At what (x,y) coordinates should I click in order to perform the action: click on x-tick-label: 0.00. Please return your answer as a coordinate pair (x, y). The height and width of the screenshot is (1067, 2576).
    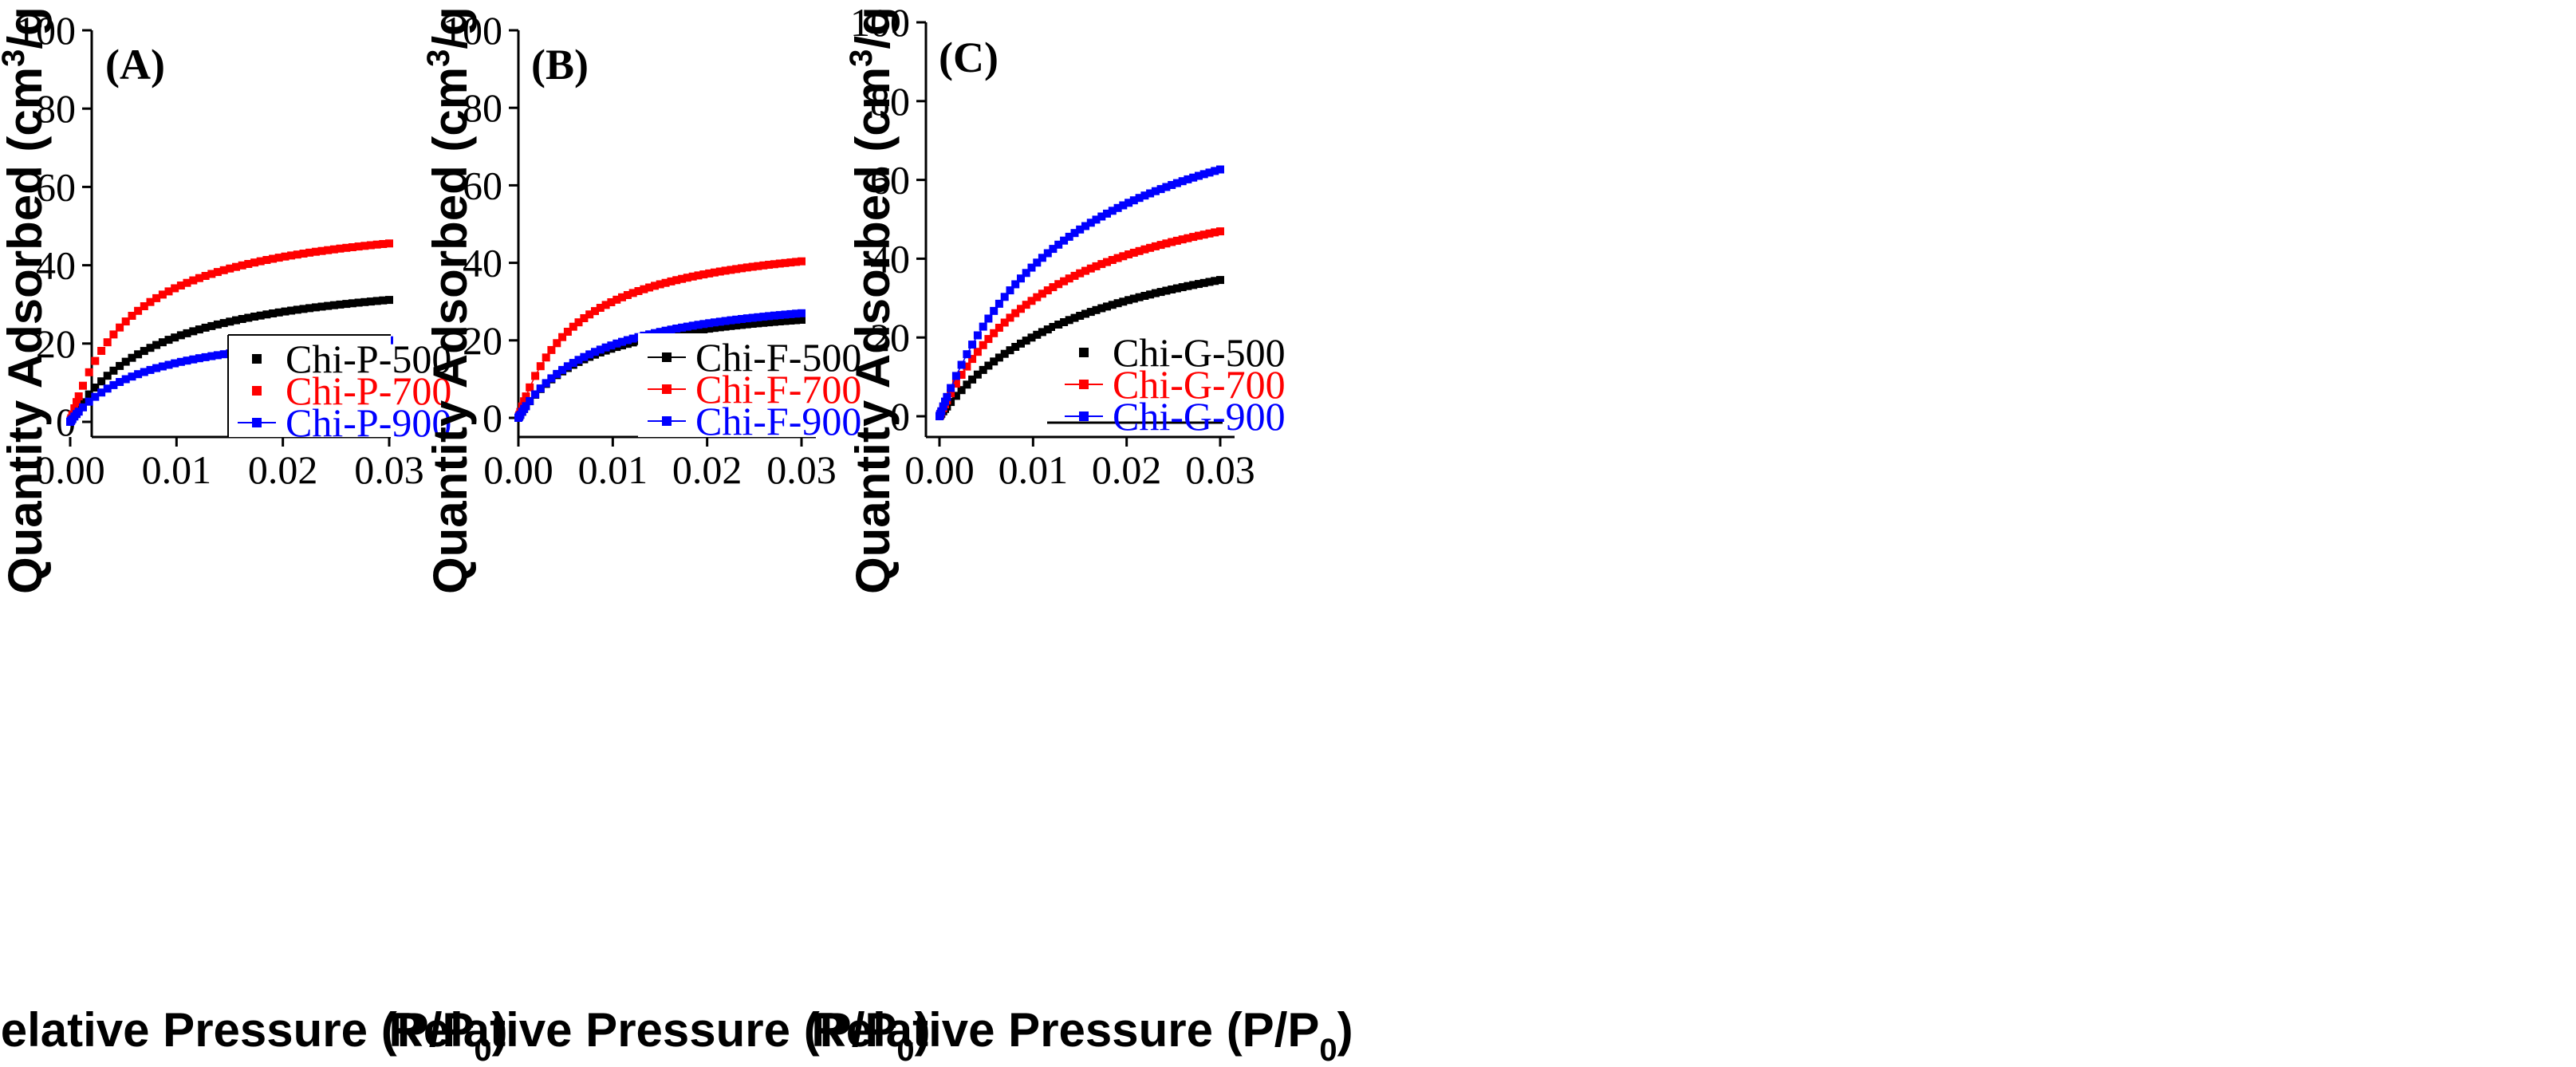
    Looking at the image, I should click on (70, 470).